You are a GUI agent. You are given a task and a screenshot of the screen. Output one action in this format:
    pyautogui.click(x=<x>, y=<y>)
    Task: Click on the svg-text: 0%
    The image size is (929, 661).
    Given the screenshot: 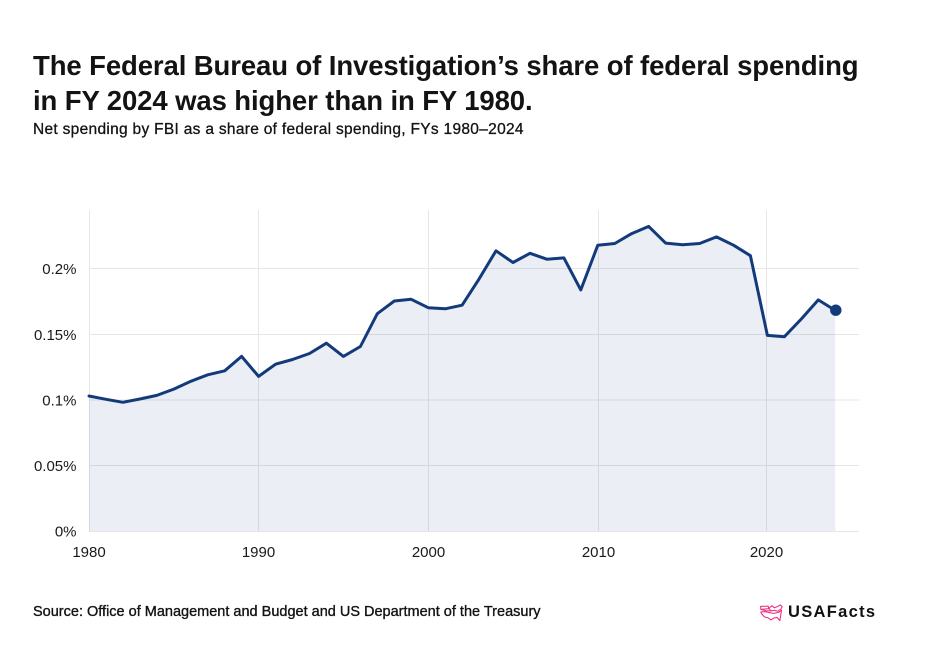 What is the action you would take?
    pyautogui.click(x=66, y=532)
    